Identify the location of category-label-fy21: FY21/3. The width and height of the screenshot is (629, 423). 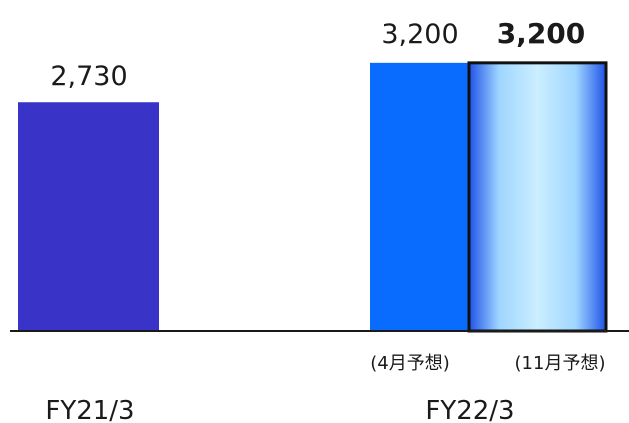
(89, 409).